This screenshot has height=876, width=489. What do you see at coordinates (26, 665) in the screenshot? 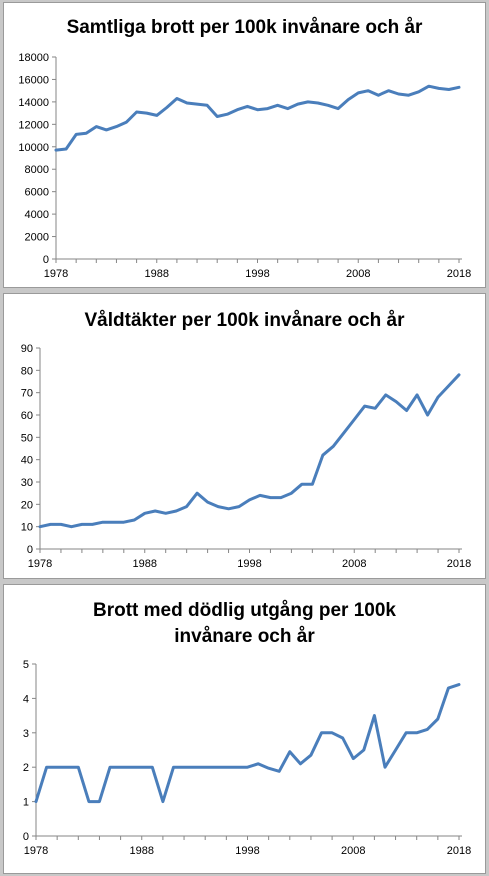
I see `y-tick-label: 5` at bounding box center [26, 665].